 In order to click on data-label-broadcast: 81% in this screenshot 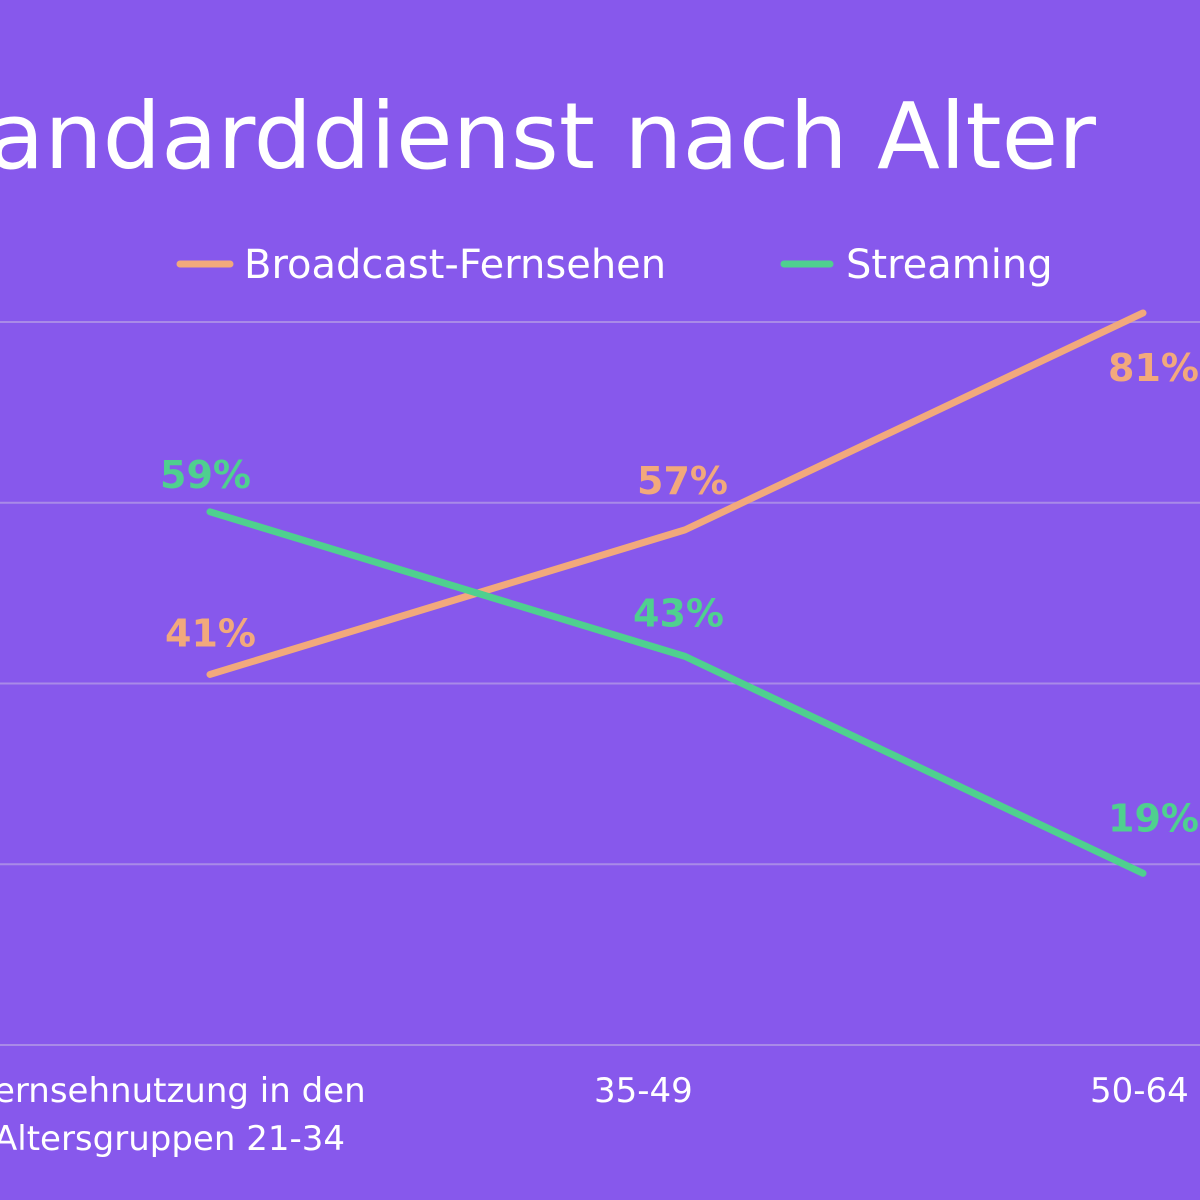, I will do `click(1153, 368)`.